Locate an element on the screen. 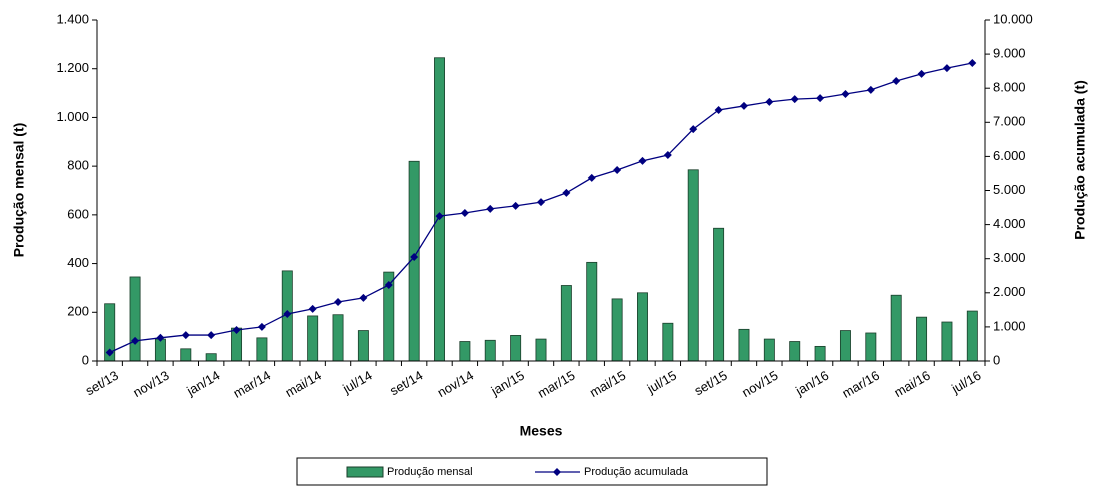  x-tick-label: nov/14 is located at coordinates (455, 384).